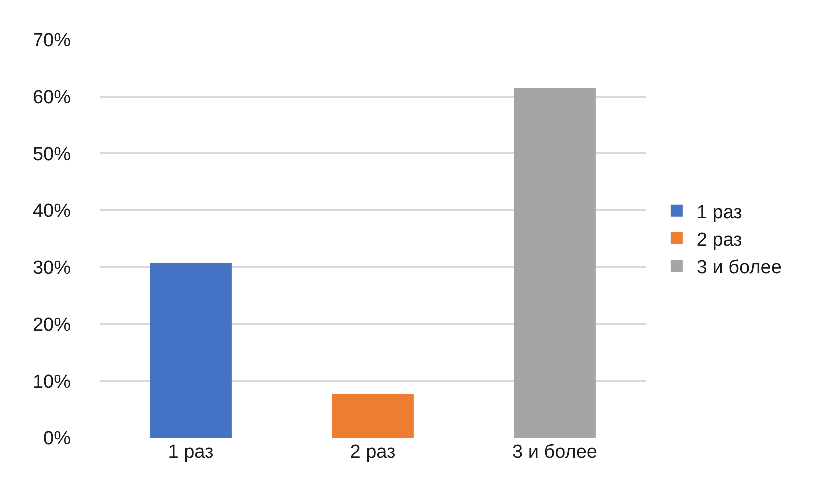 Image resolution: width=836 pixels, height=493 pixels. I want to click on y-tick-label: 30%, so click(52, 269).